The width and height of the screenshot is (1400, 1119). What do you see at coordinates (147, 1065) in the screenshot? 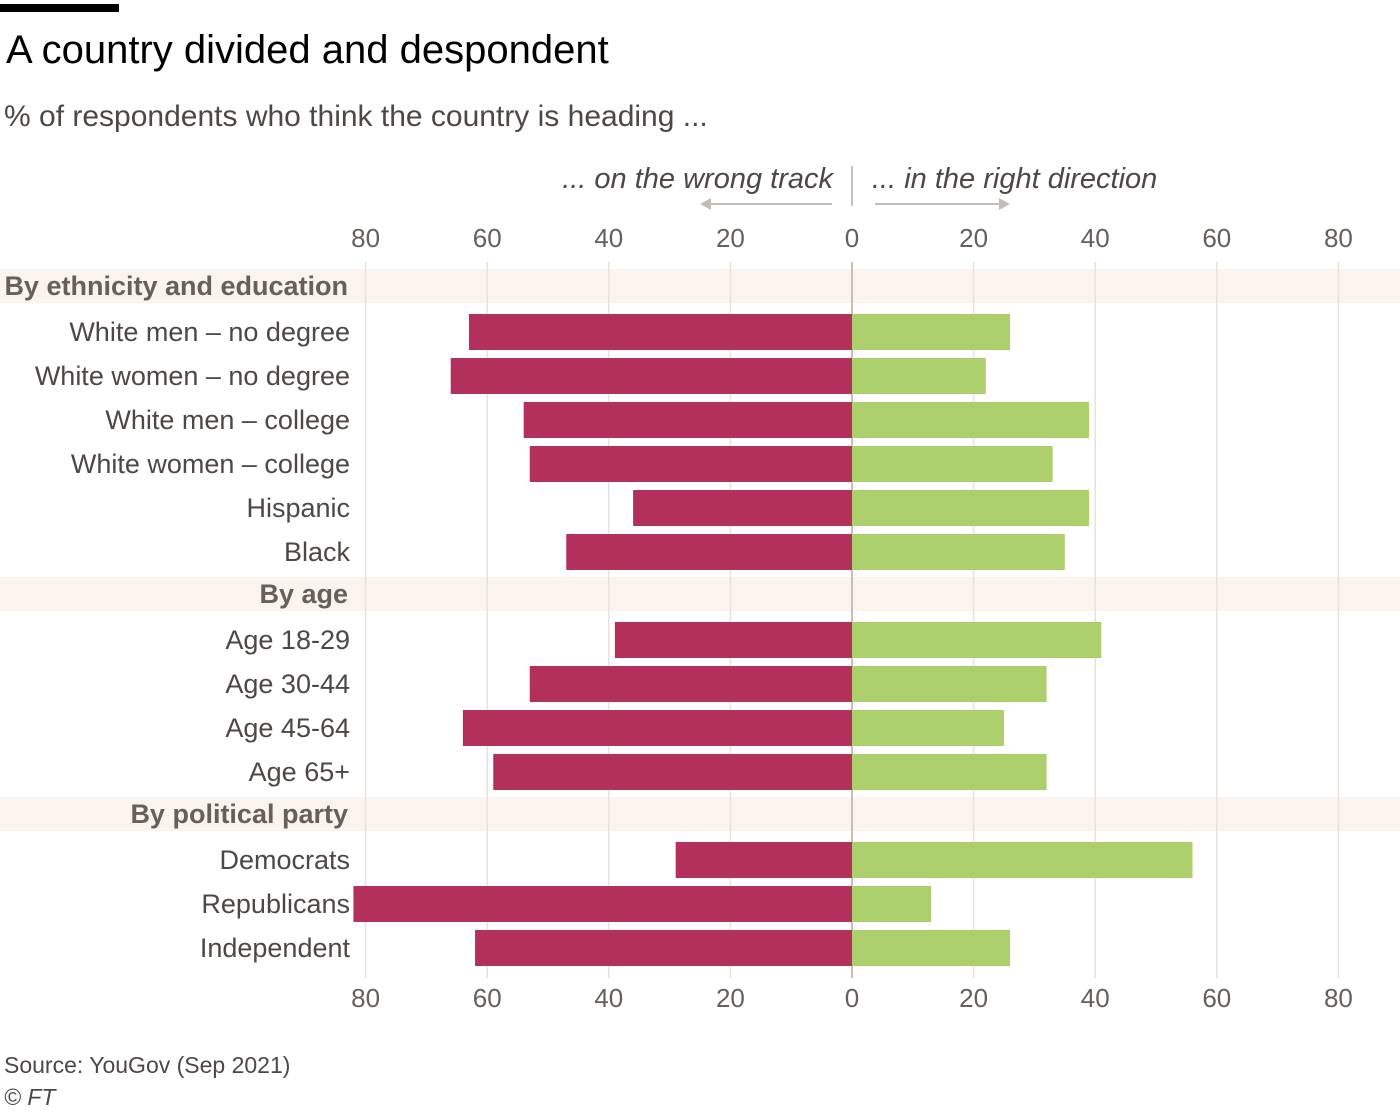
I see `source-note: Source: YouGov (Sep 2021)` at bounding box center [147, 1065].